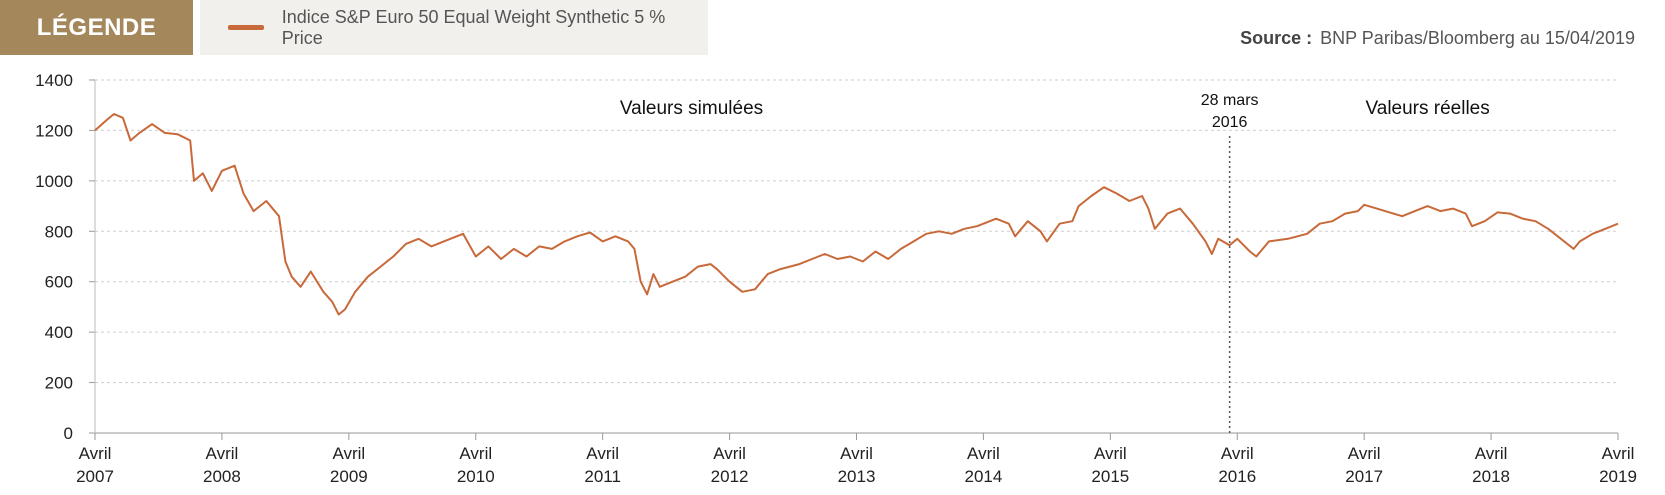 The image size is (1665, 495). I want to click on annotation-marker-line2: 2016, so click(1230, 122).